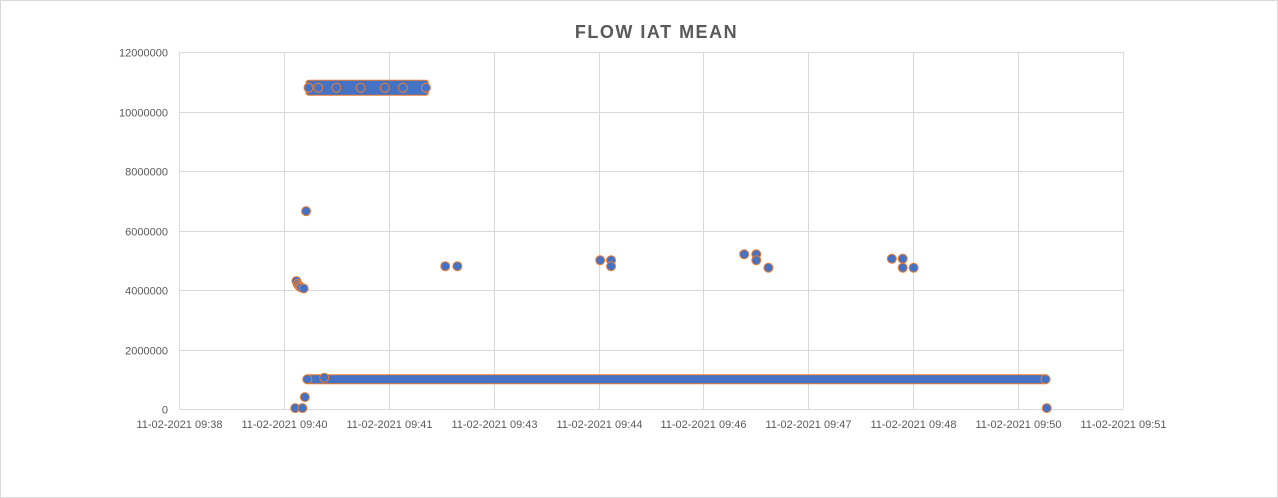 Image resolution: width=1278 pixels, height=498 pixels. What do you see at coordinates (143, 114) in the screenshot?
I see `y-tick-label: 10000000` at bounding box center [143, 114].